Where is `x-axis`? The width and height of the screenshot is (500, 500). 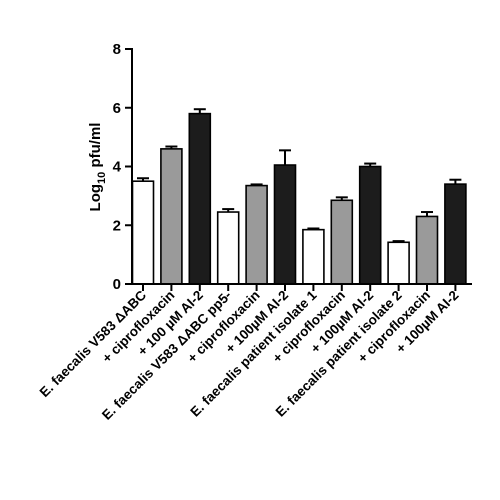
x-axis is located at coordinates (301, 287).